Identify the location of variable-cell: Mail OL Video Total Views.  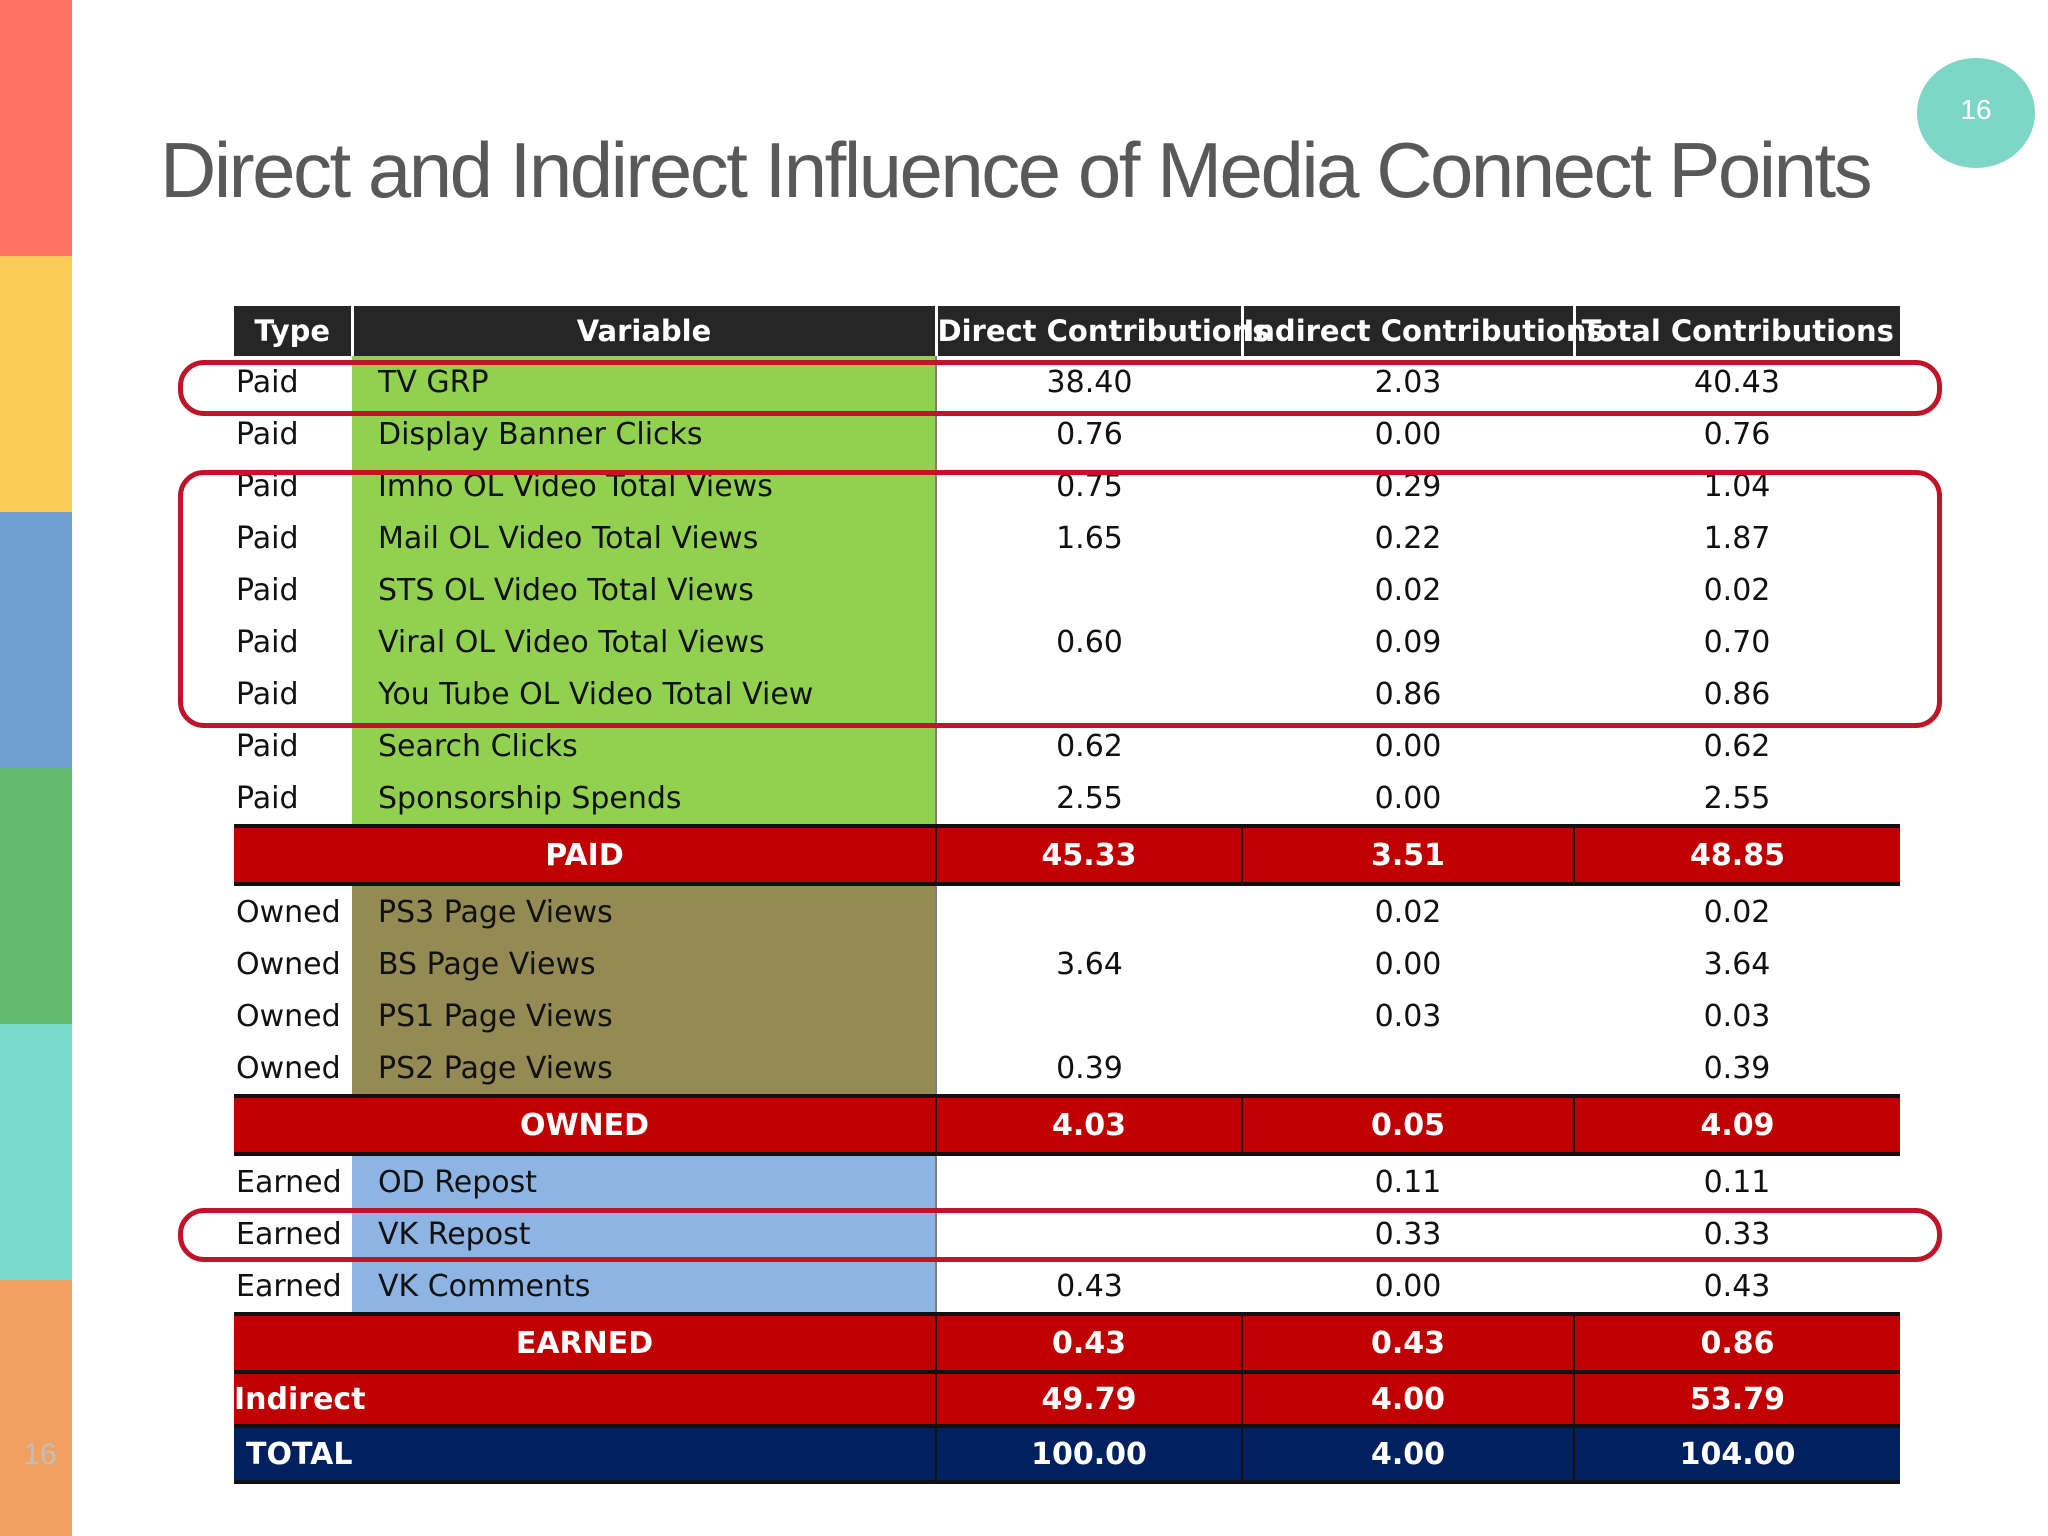
(644, 538).